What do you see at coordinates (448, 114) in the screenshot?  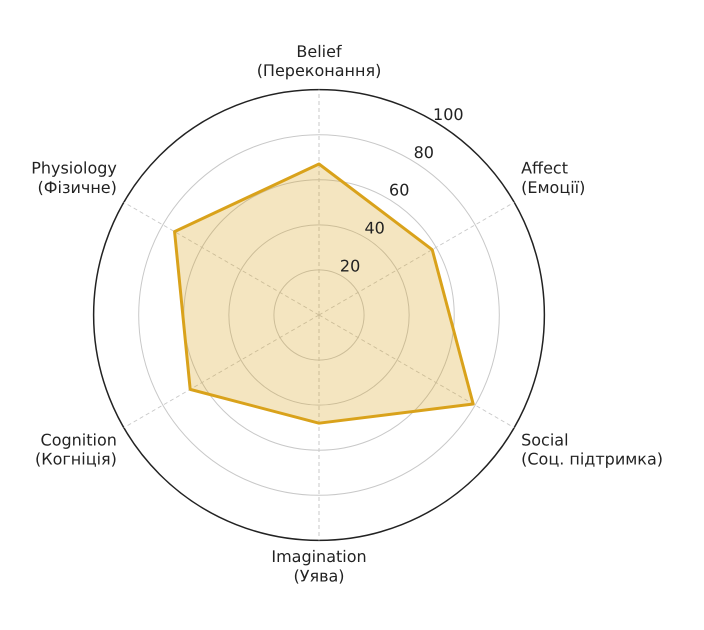 I see `y-tick-label: 100` at bounding box center [448, 114].